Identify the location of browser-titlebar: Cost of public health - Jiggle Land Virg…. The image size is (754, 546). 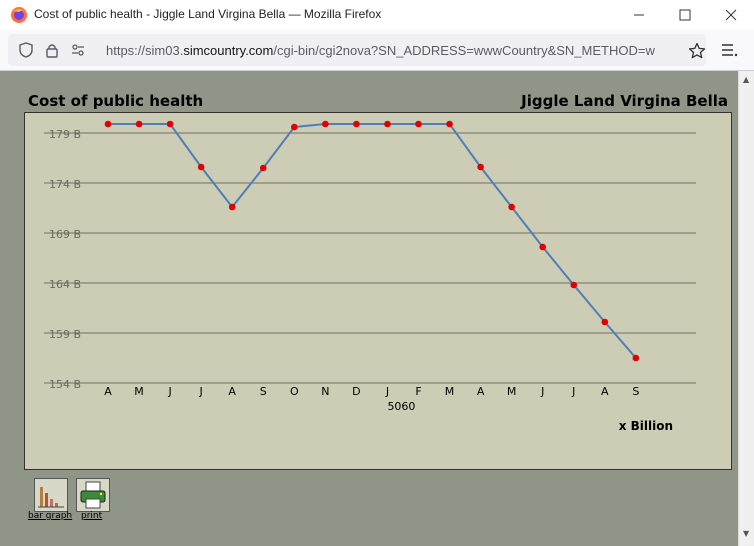
(377, 15).